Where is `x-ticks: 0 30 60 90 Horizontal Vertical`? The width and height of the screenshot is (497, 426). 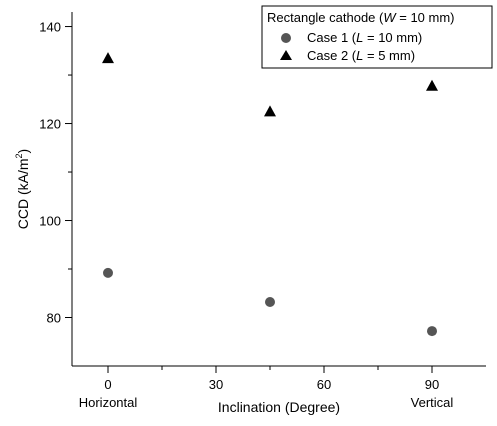 x-ticks: 0 30 60 90 Horizontal Vertical is located at coordinates (266, 388).